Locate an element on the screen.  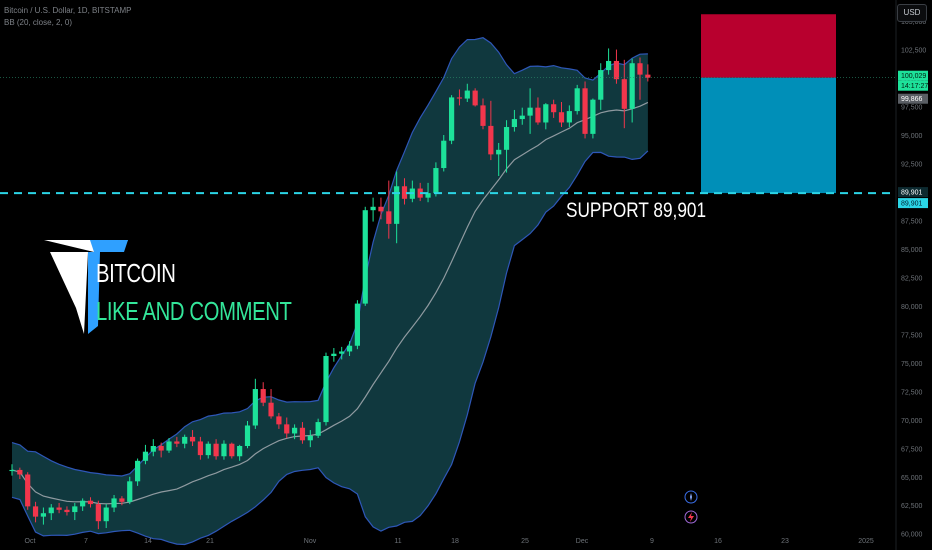
support-price-label-2: 89,901 is located at coordinates (912, 204).